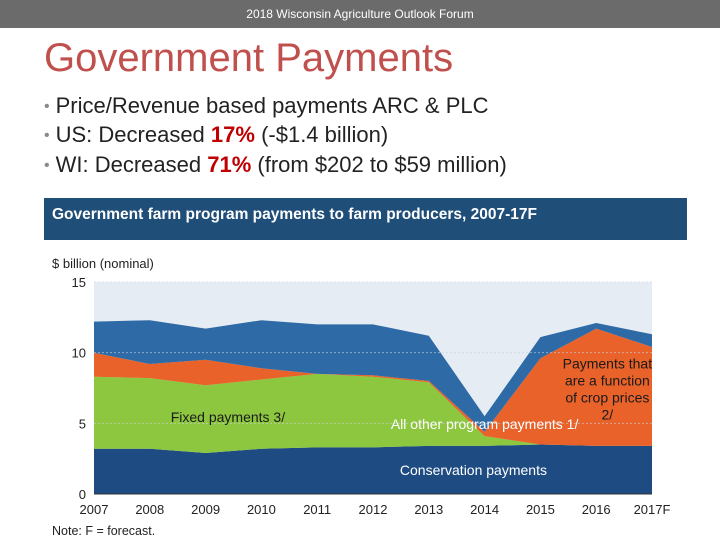 Image resolution: width=720 pixels, height=540 pixels. What do you see at coordinates (379, 164) in the screenshot?
I see `bullet-text: (from $202 to $59 million)` at bounding box center [379, 164].